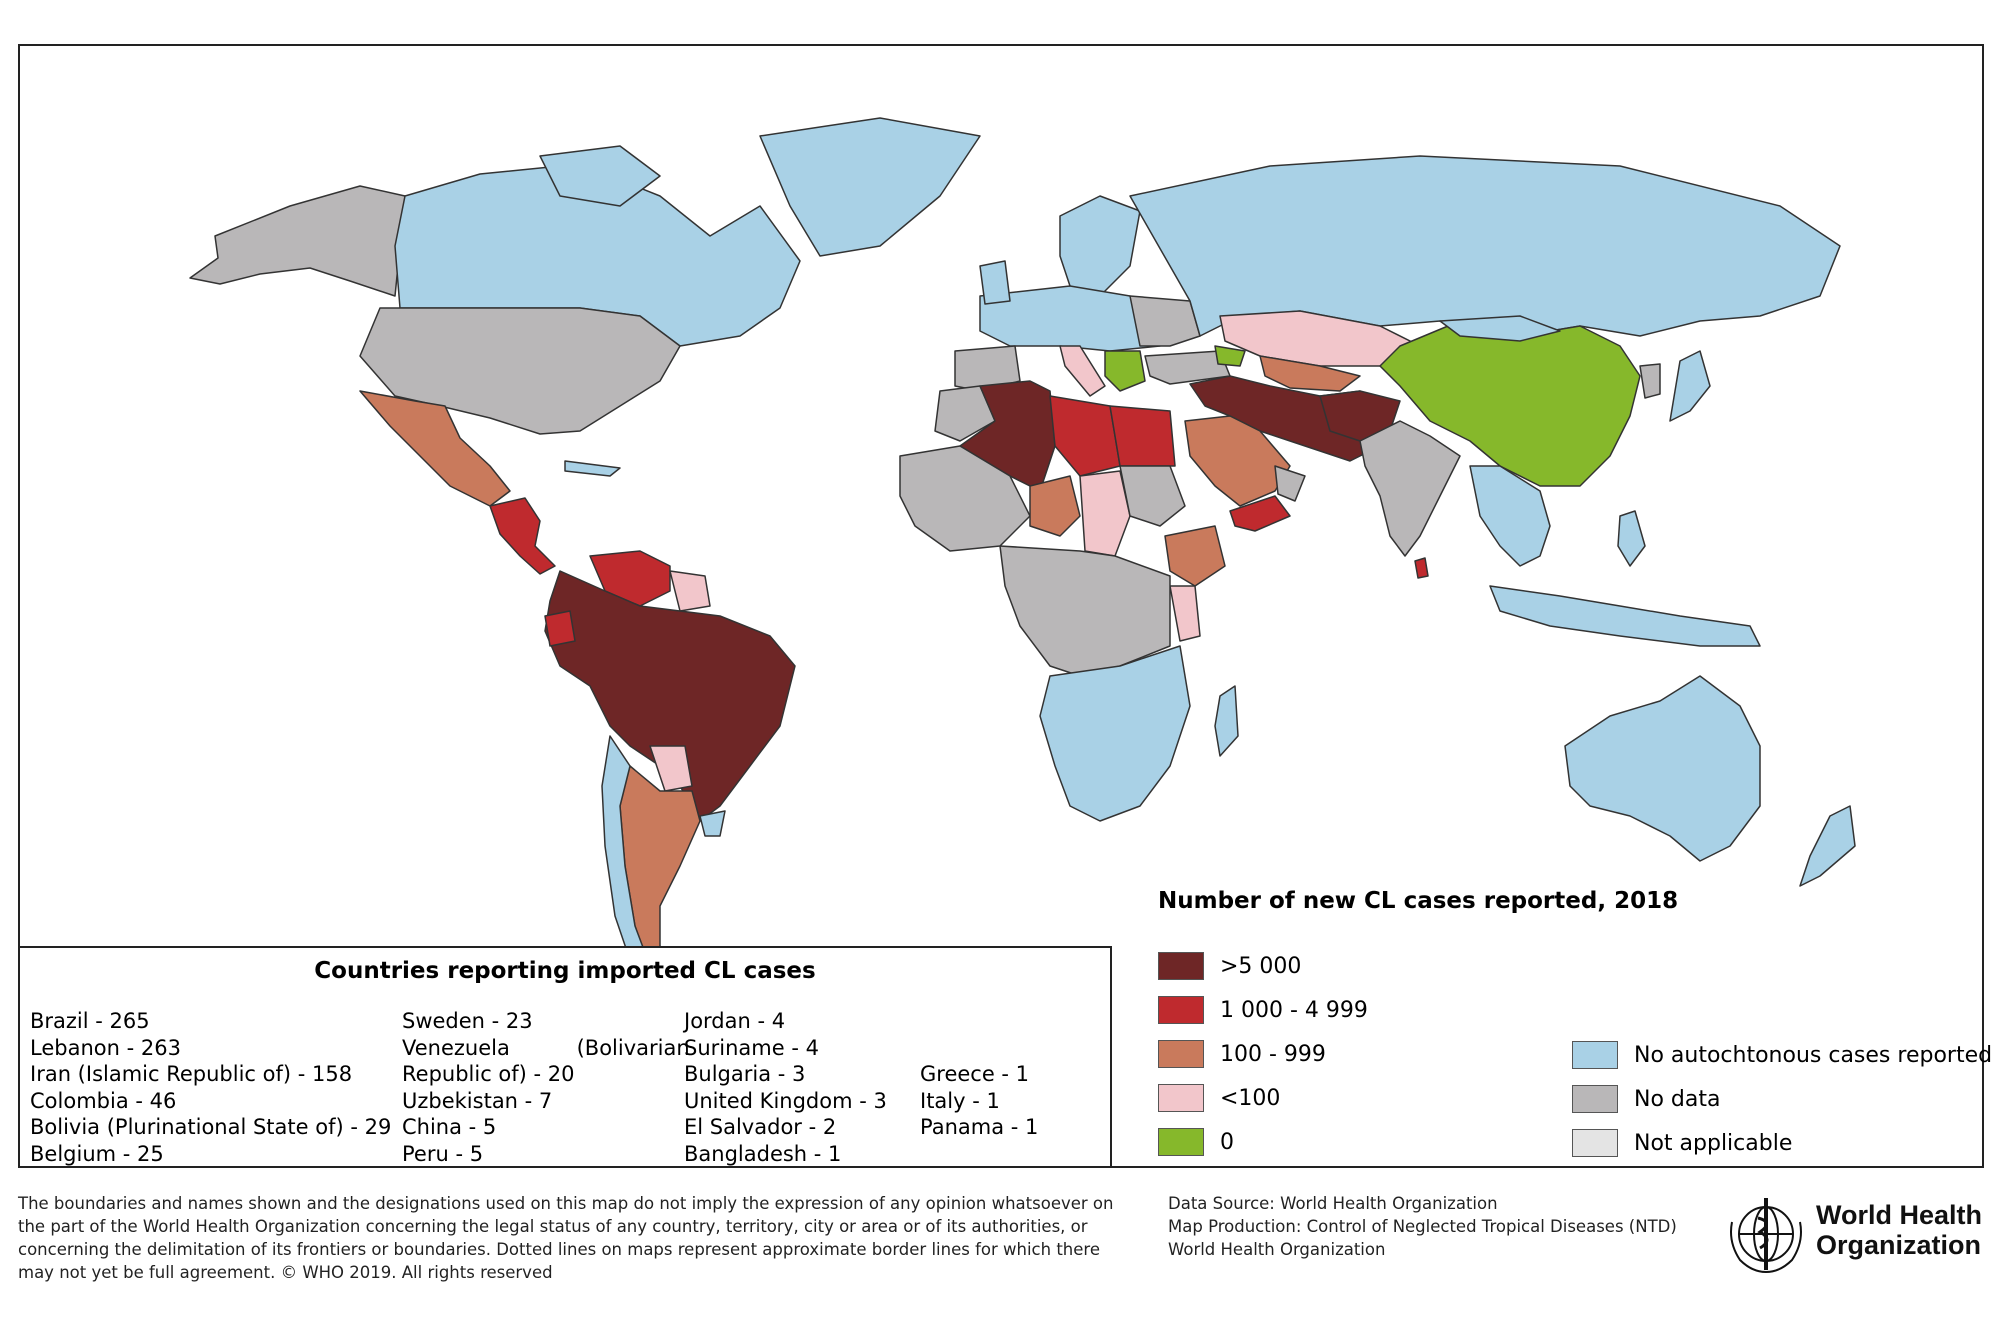  Describe the element at coordinates (1075, 318) in the screenshot. I see `region-western-europe` at that location.